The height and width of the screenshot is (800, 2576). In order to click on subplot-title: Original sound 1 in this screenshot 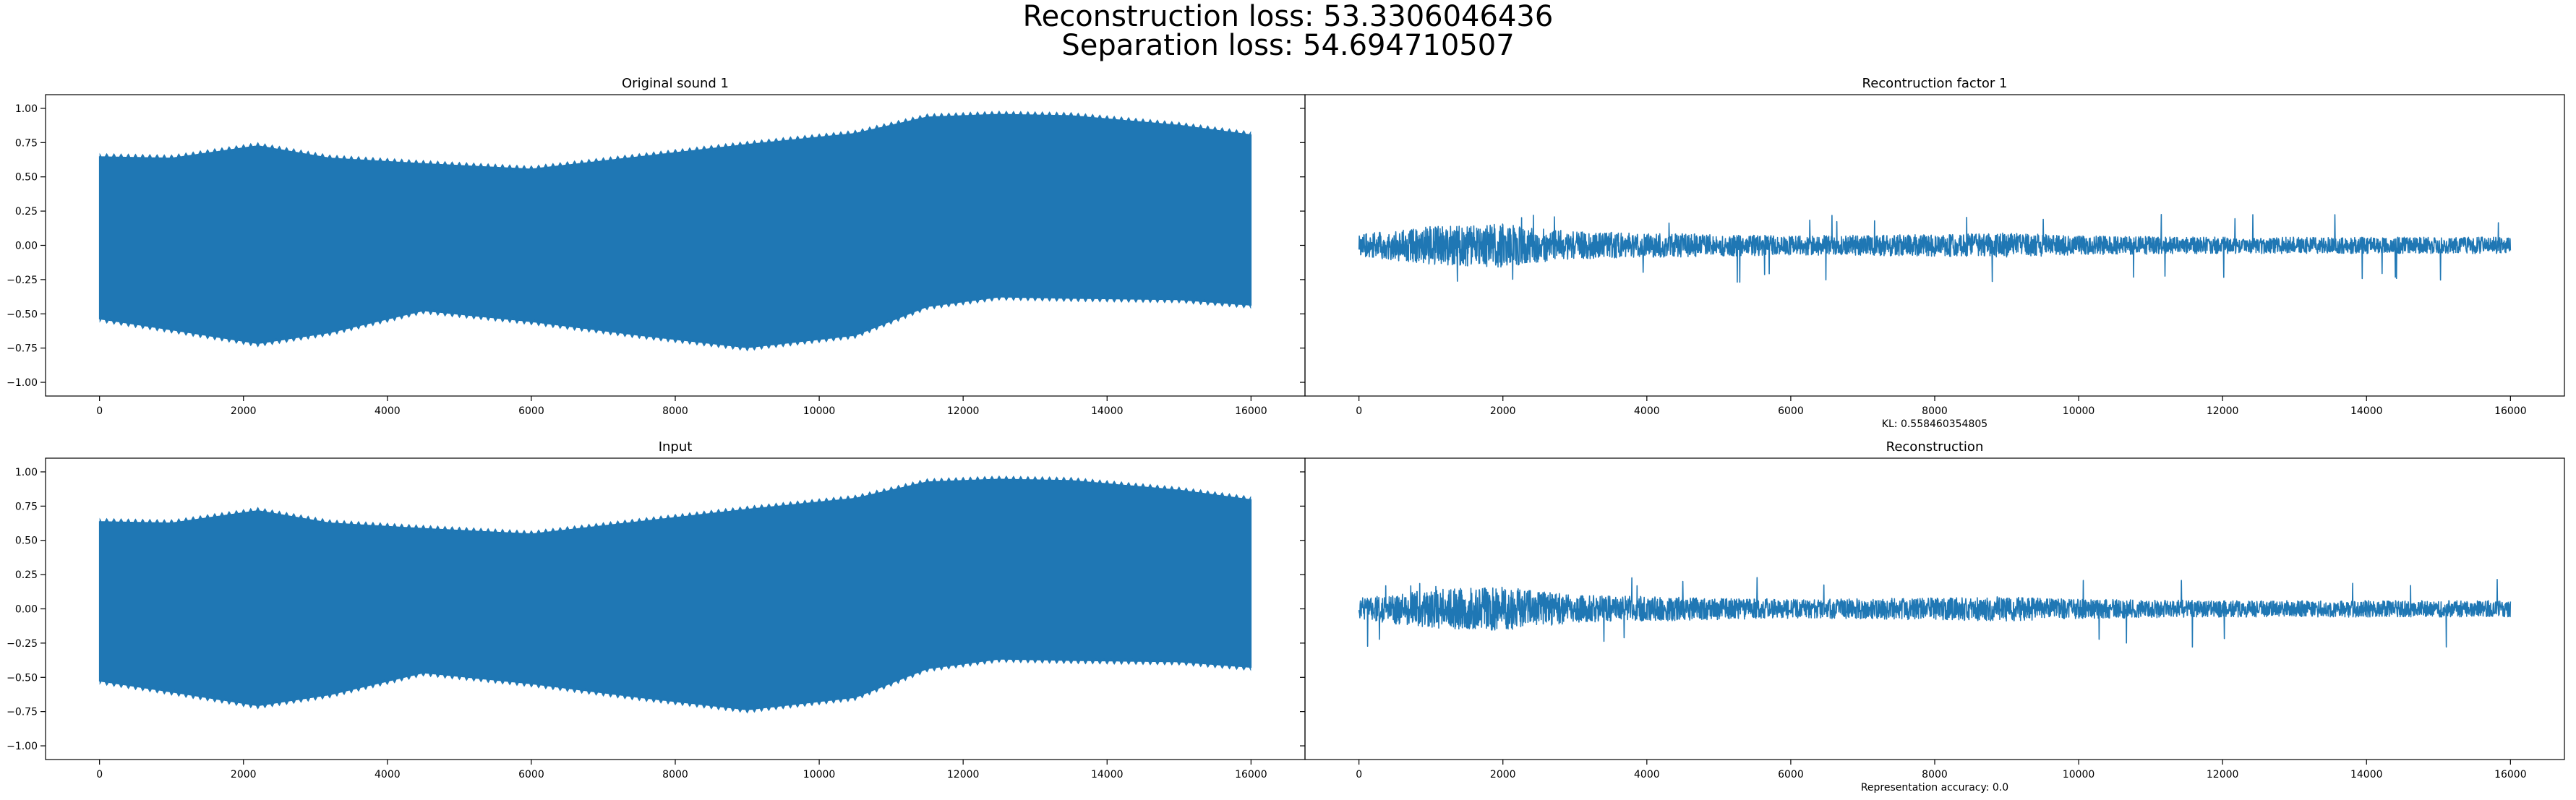, I will do `click(675, 83)`.